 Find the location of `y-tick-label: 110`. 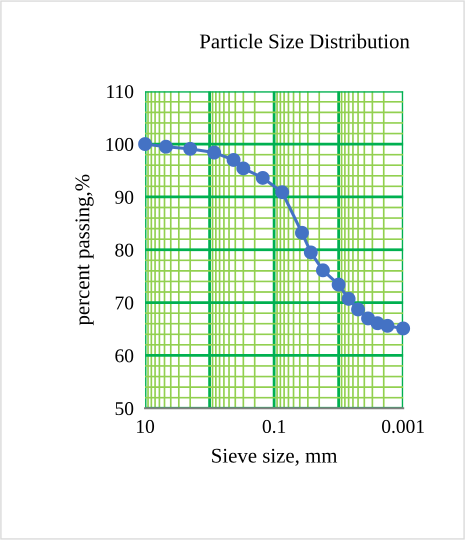

y-tick-label: 110 is located at coordinates (120, 91).